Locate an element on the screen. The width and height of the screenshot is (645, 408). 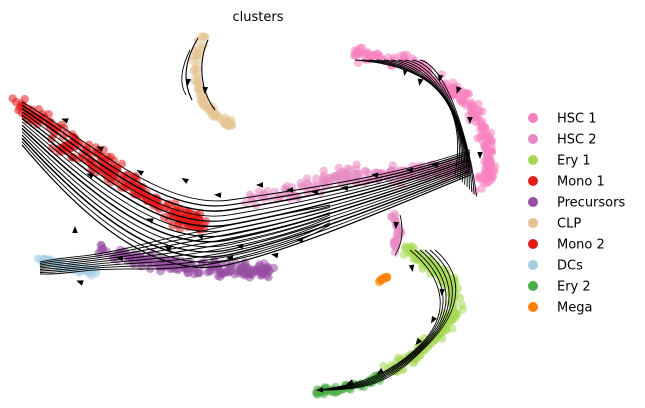
cell-point-dcs is located at coordinates (38, 258).